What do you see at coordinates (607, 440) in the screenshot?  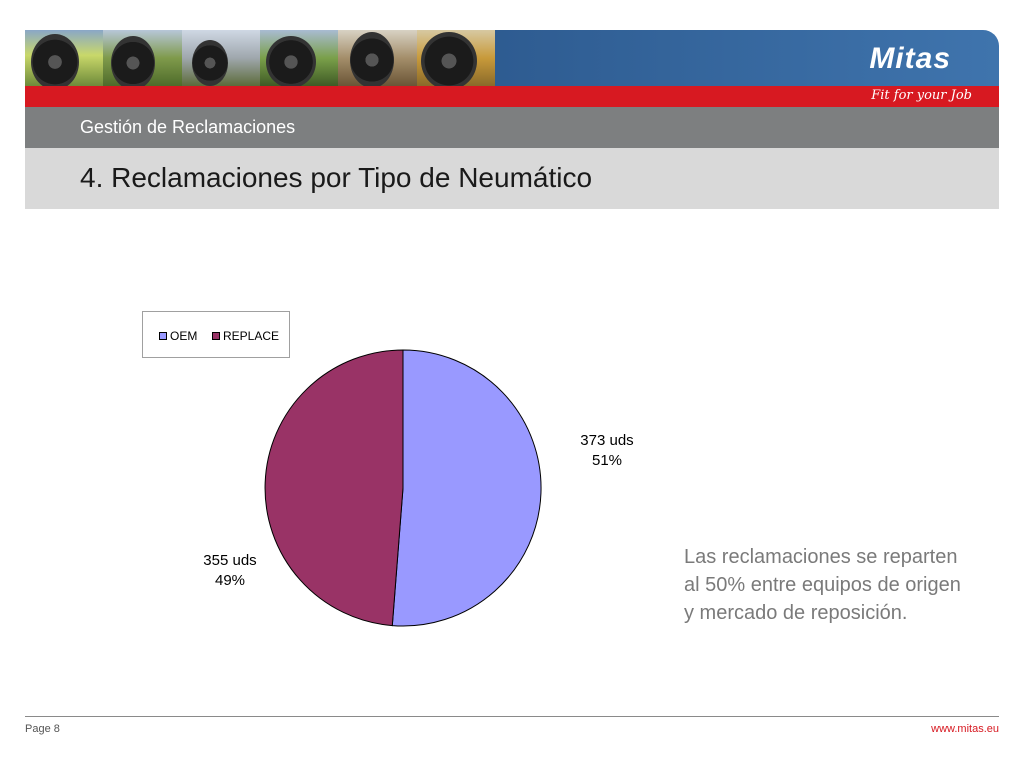 I see `data-label-units: 373 uds` at bounding box center [607, 440].